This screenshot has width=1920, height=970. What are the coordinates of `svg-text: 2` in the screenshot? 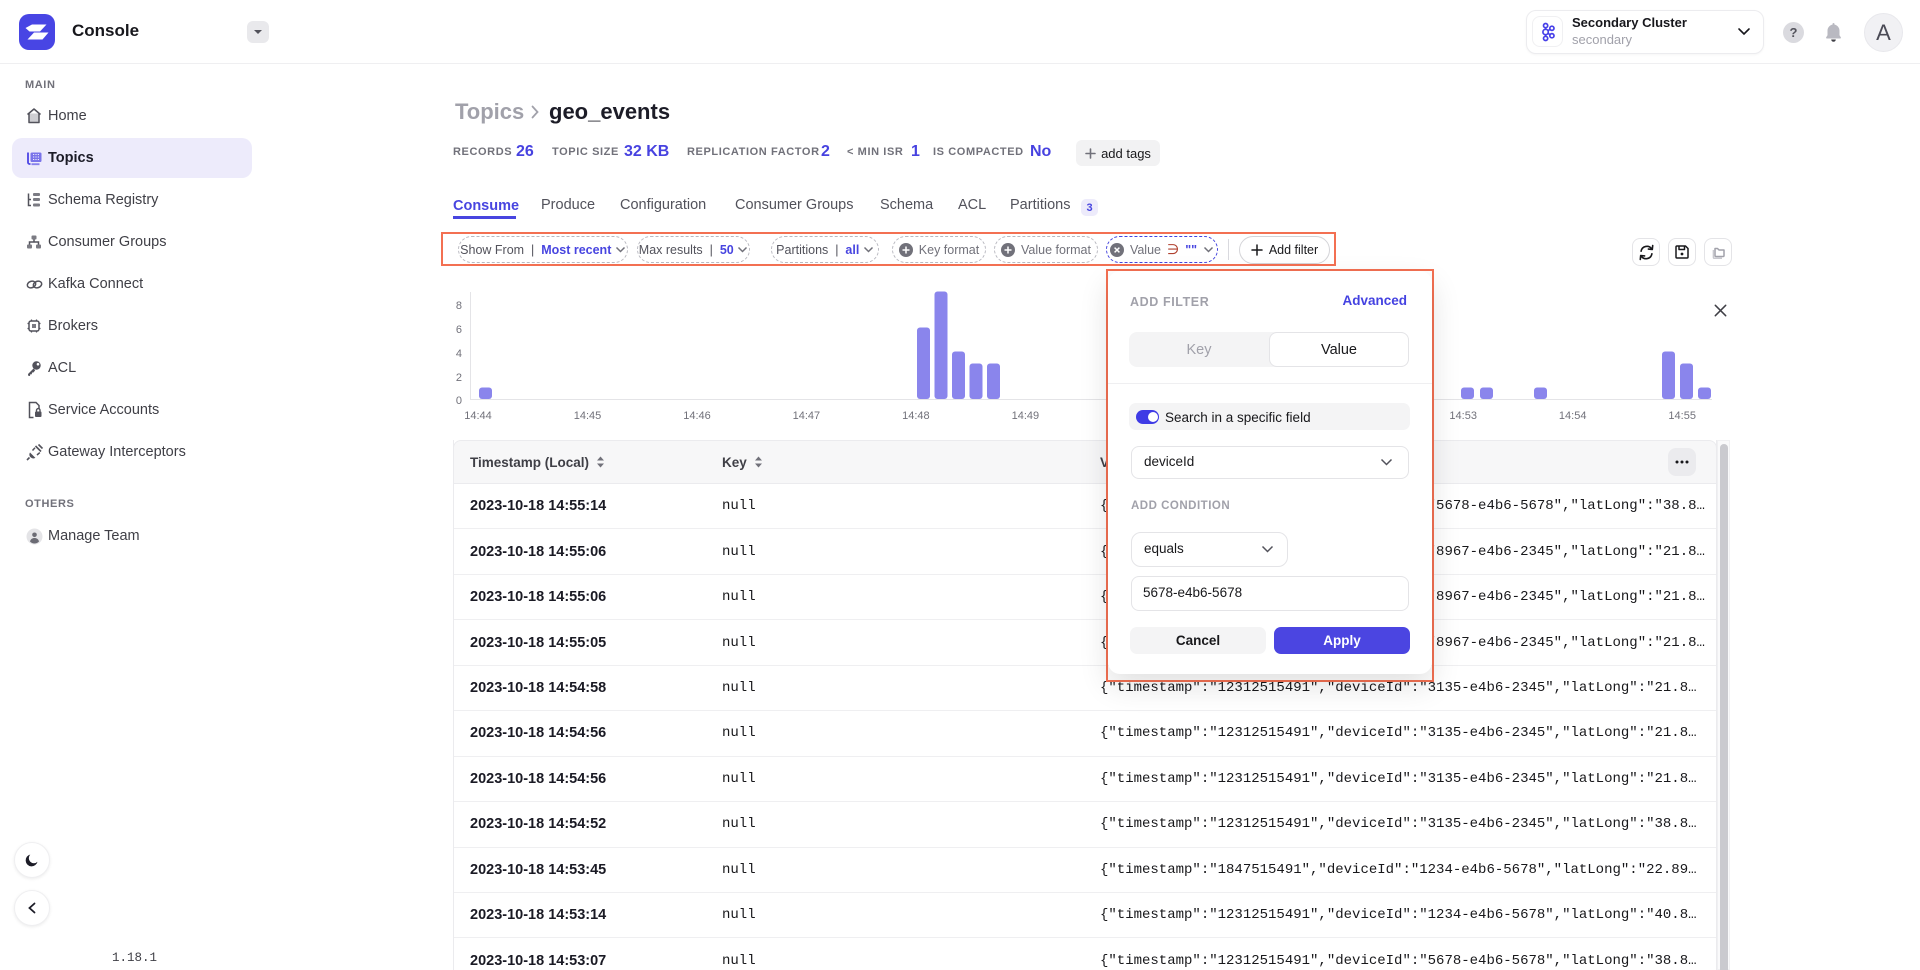 It's located at (459, 378).